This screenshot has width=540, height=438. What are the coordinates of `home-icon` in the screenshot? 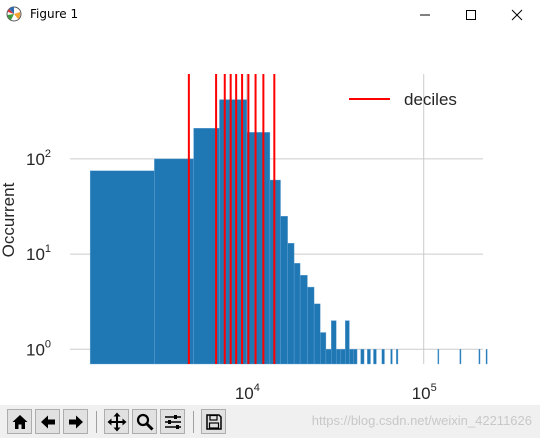 It's located at (19, 421).